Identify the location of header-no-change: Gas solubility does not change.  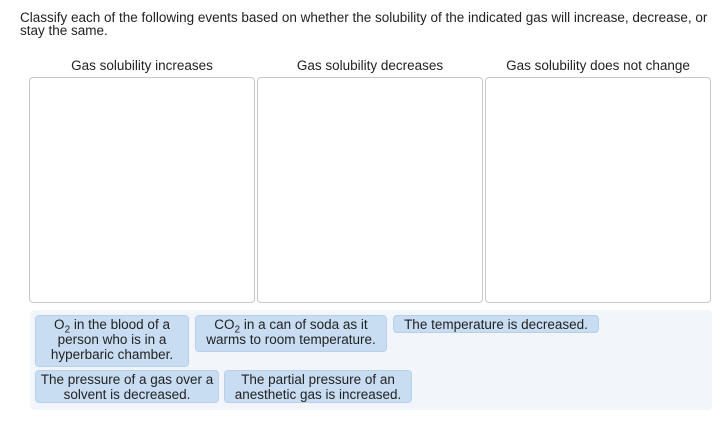
(598, 65).